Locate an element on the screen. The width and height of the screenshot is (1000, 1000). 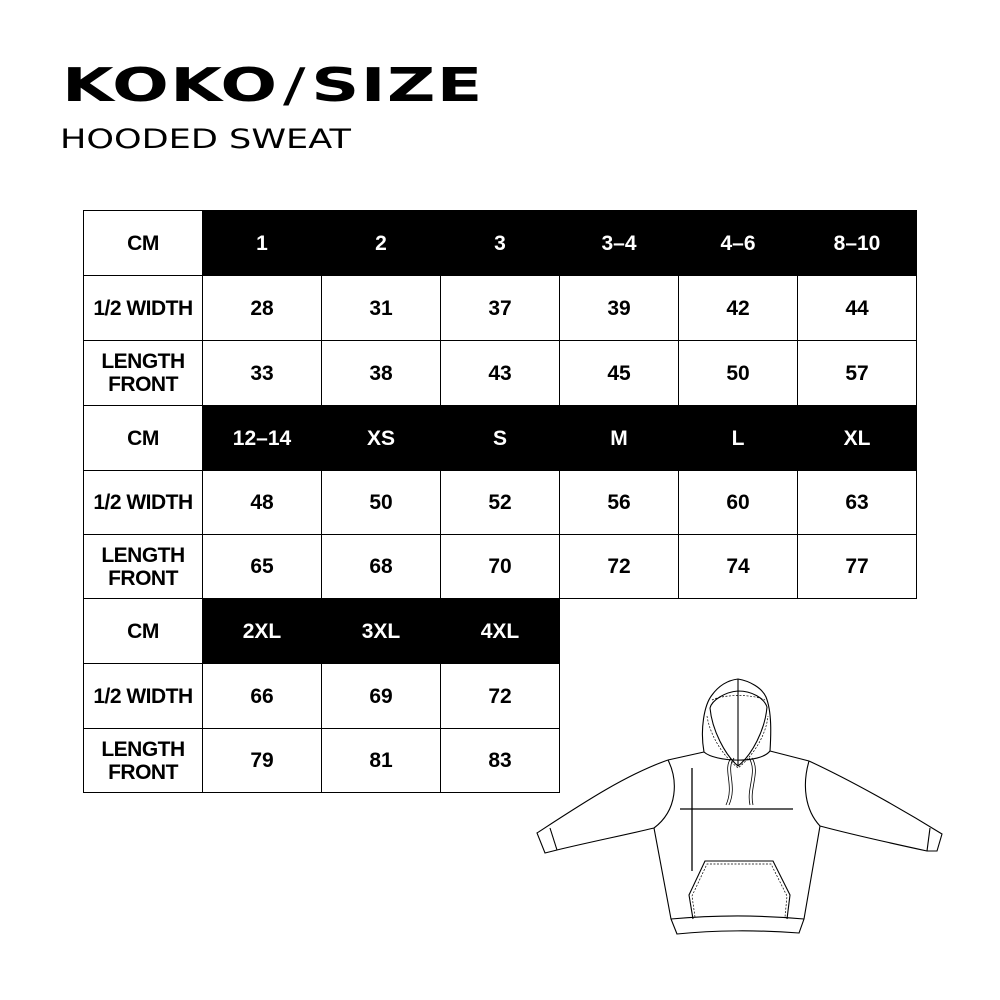
size-header-text: L is located at coordinates (738, 438).